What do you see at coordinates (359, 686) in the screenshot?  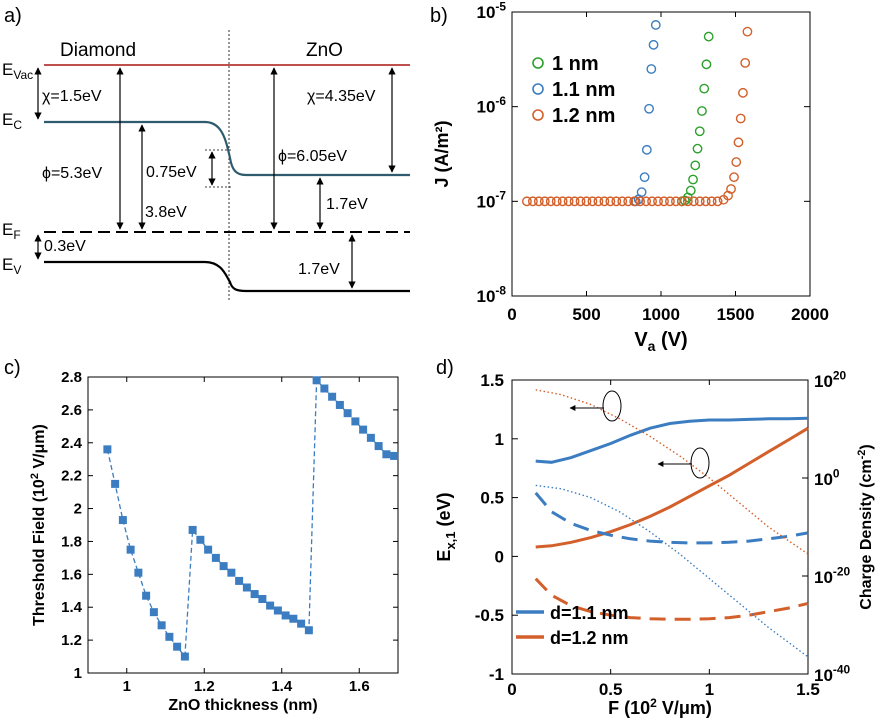 I see `panel-c-xtick-label: 1.6` at bounding box center [359, 686].